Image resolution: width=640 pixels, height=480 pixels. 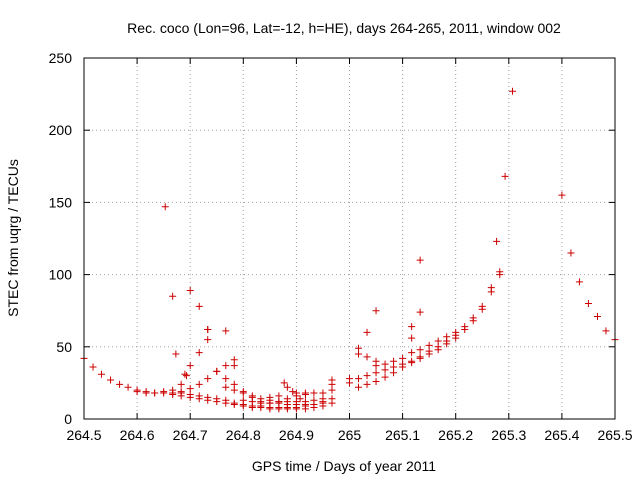 I want to click on x-tick-label: 264.7, so click(x=190, y=435).